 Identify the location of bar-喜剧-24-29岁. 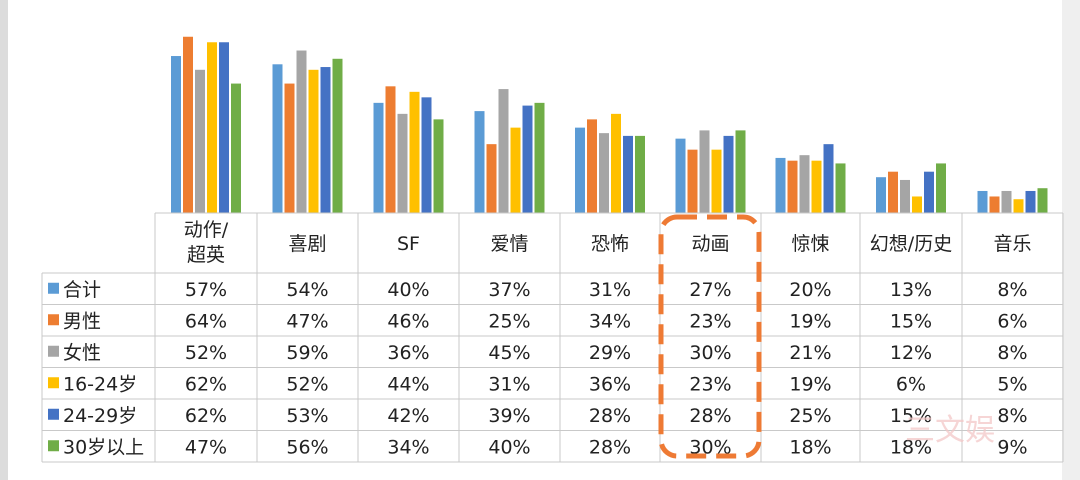
(325, 140).